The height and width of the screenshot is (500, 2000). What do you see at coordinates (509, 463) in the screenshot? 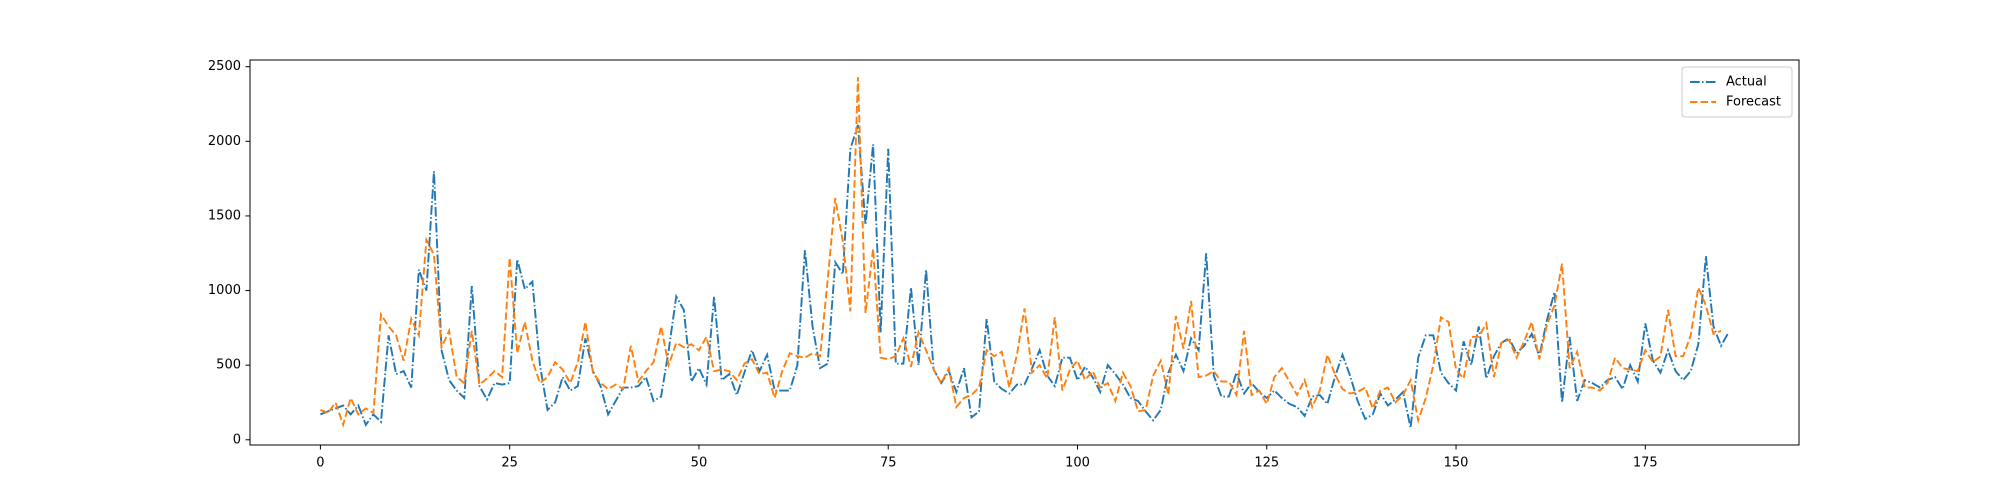
I see `x-tick-label: 25` at bounding box center [509, 463].